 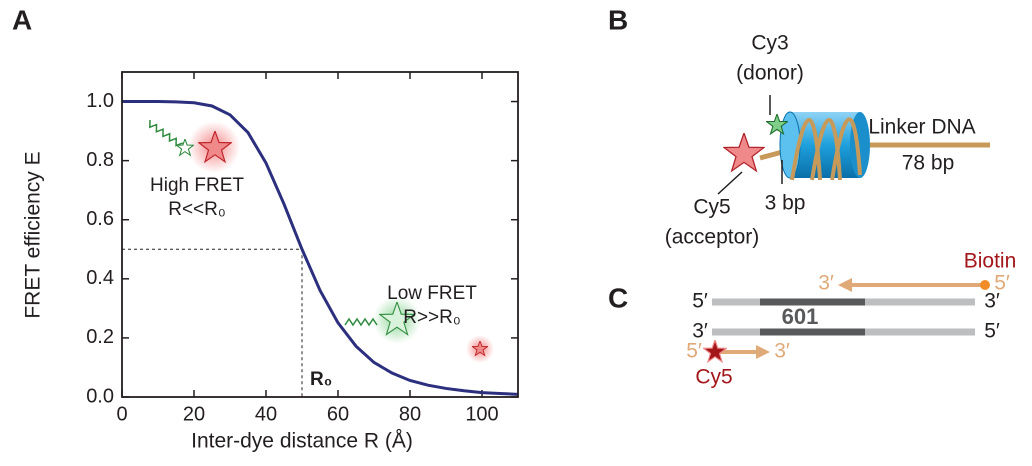 I want to click on x-tick-label: 100, so click(x=481, y=414).